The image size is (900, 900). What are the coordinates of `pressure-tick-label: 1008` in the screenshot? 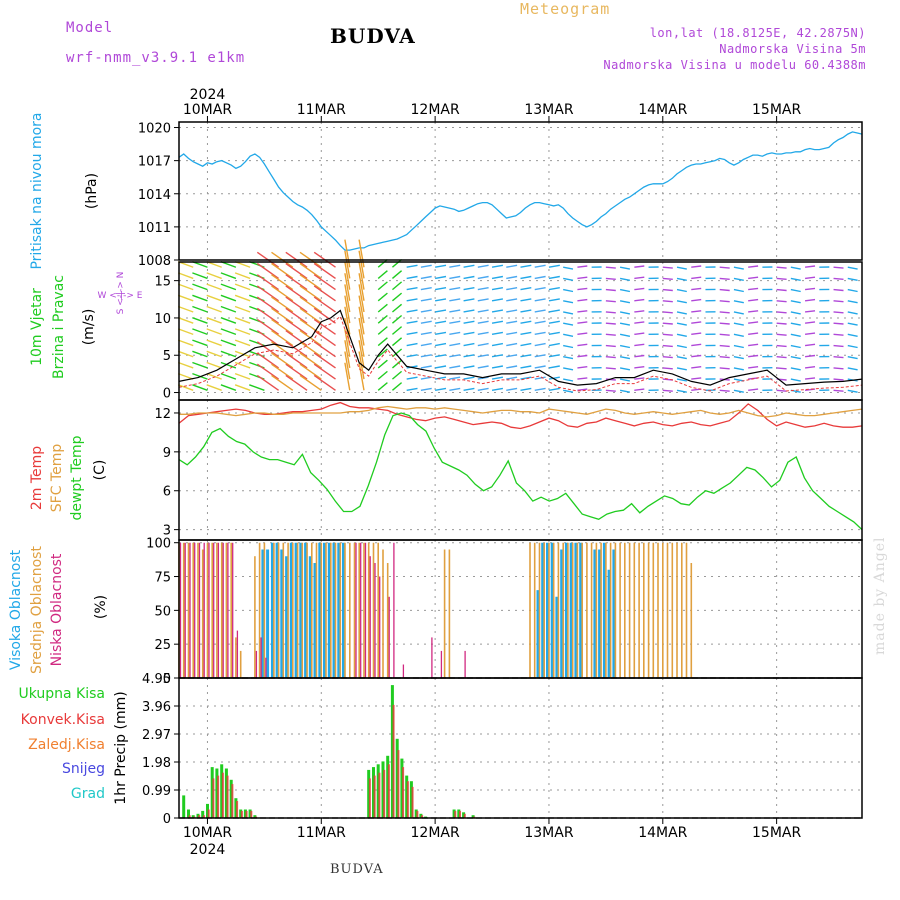 It's located at (154, 261).